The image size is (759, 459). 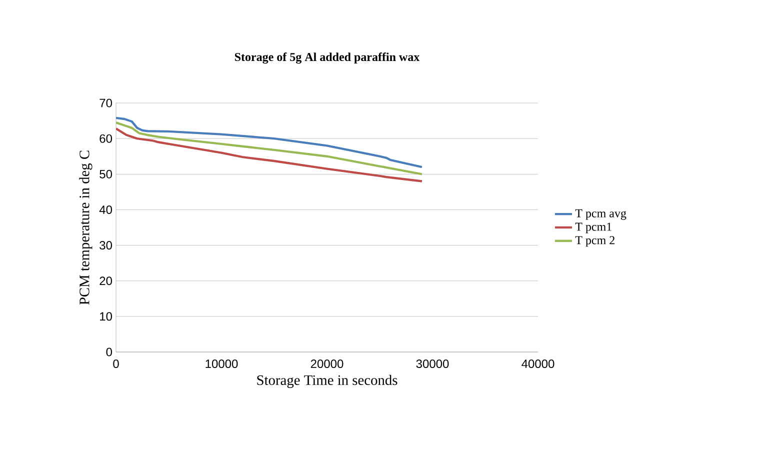 I want to click on x-tick-label: 10000, so click(x=222, y=364).